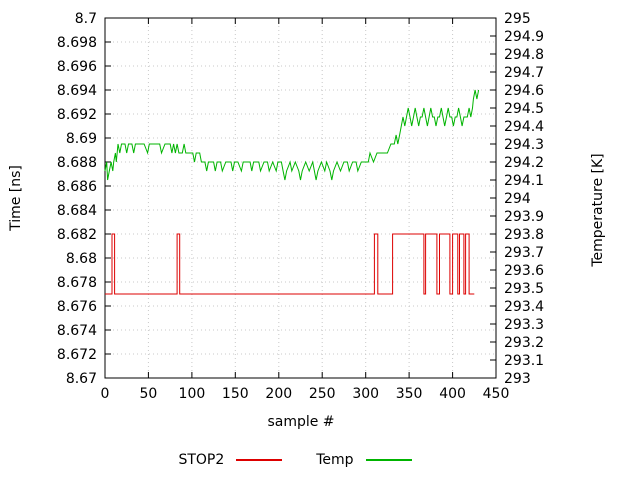 The width and height of the screenshot is (640, 480). Describe the element at coordinates (598, 210) in the screenshot. I see `right-axis-title: Temperature [K]` at that location.